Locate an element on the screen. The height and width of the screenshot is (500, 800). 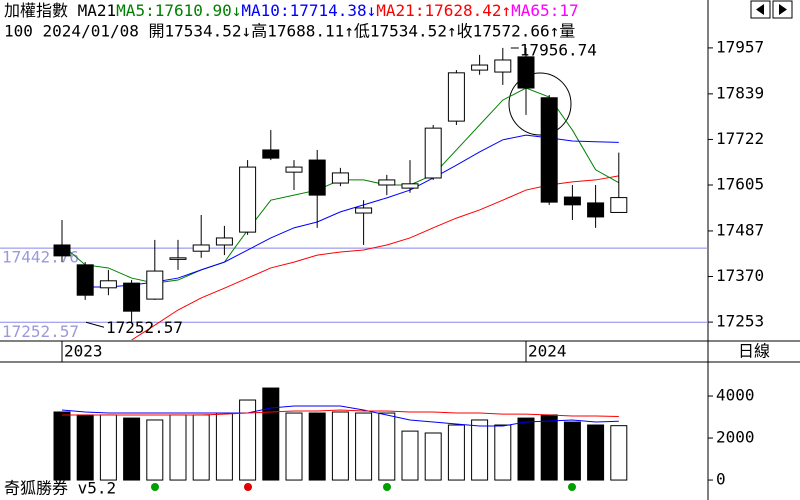
header-item: MA5:17610.90 is located at coordinates (174, 10).